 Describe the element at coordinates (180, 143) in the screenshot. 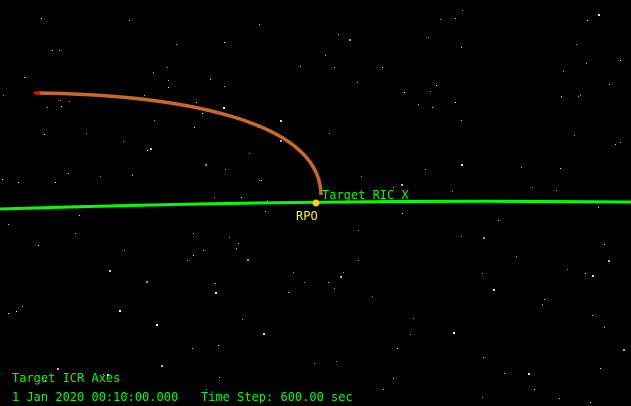

I see `rpo-trajectory` at that location.